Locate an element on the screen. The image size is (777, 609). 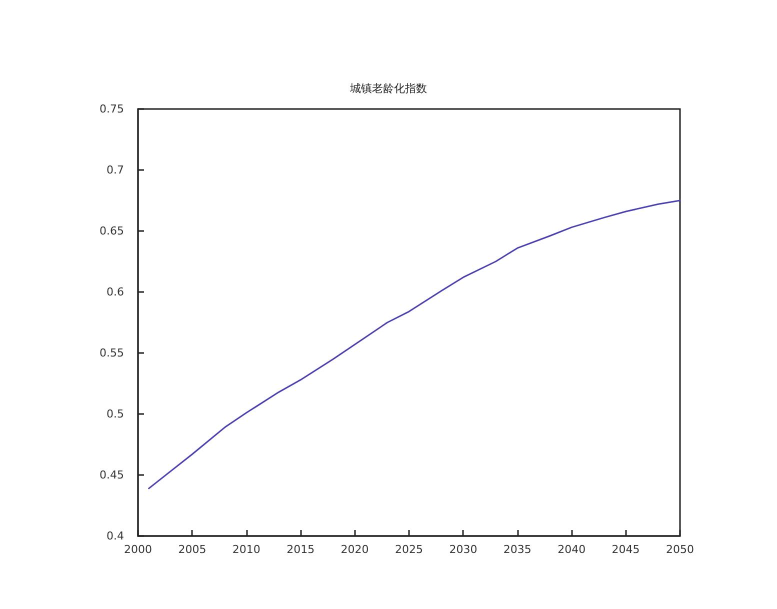
x-tick-label: 2020 is located at coordinates (354, 549).